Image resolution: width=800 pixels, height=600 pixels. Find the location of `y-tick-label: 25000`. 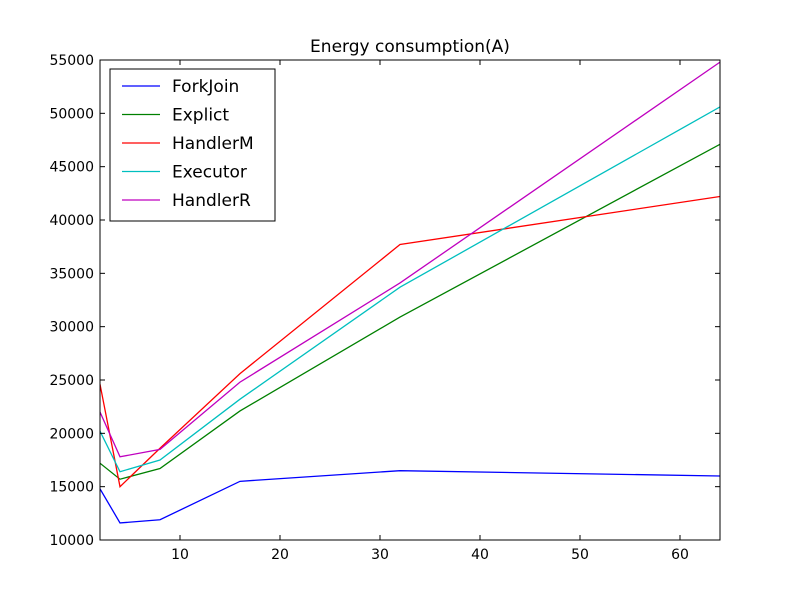

y-tick-label: 25000 is located at coordinates (71, 381).